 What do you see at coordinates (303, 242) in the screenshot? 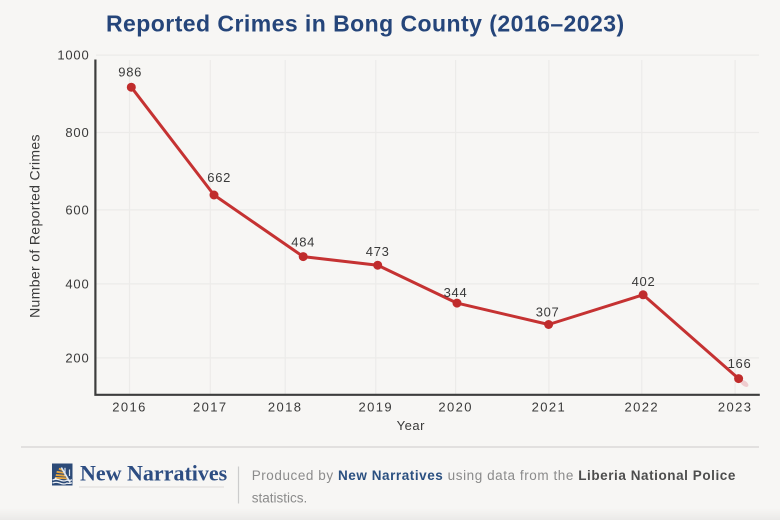
I see `svg-text: 484` at bounding box center [303, 242].